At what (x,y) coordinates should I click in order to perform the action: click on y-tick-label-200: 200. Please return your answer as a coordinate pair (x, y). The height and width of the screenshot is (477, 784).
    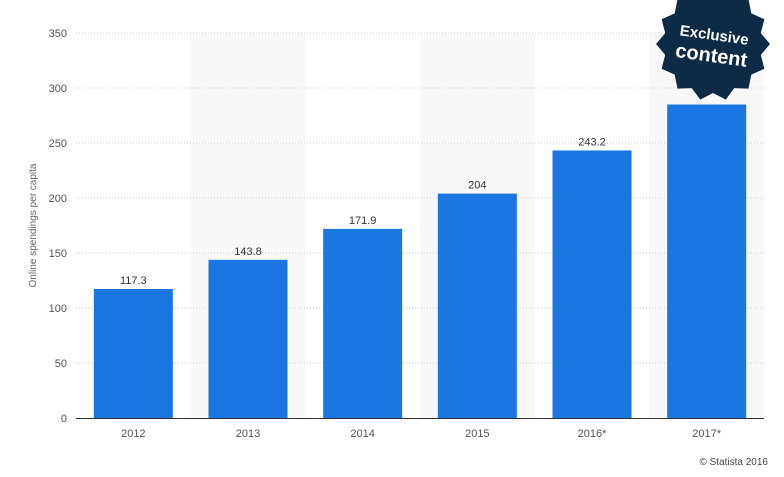
    Looking at the image, I should click on (58, 199).